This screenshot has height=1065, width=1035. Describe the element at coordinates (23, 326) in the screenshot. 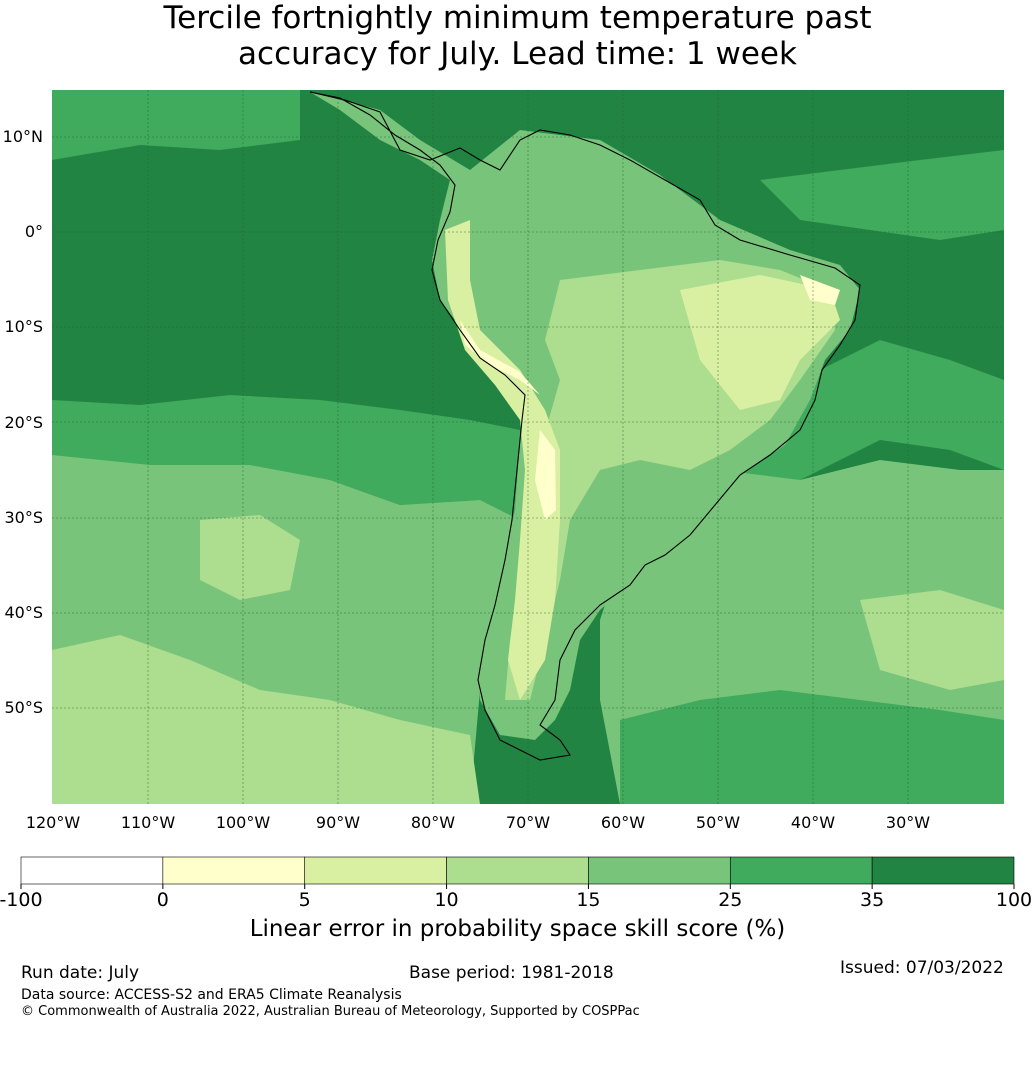

I see `lat-label: 10°S` at that location.